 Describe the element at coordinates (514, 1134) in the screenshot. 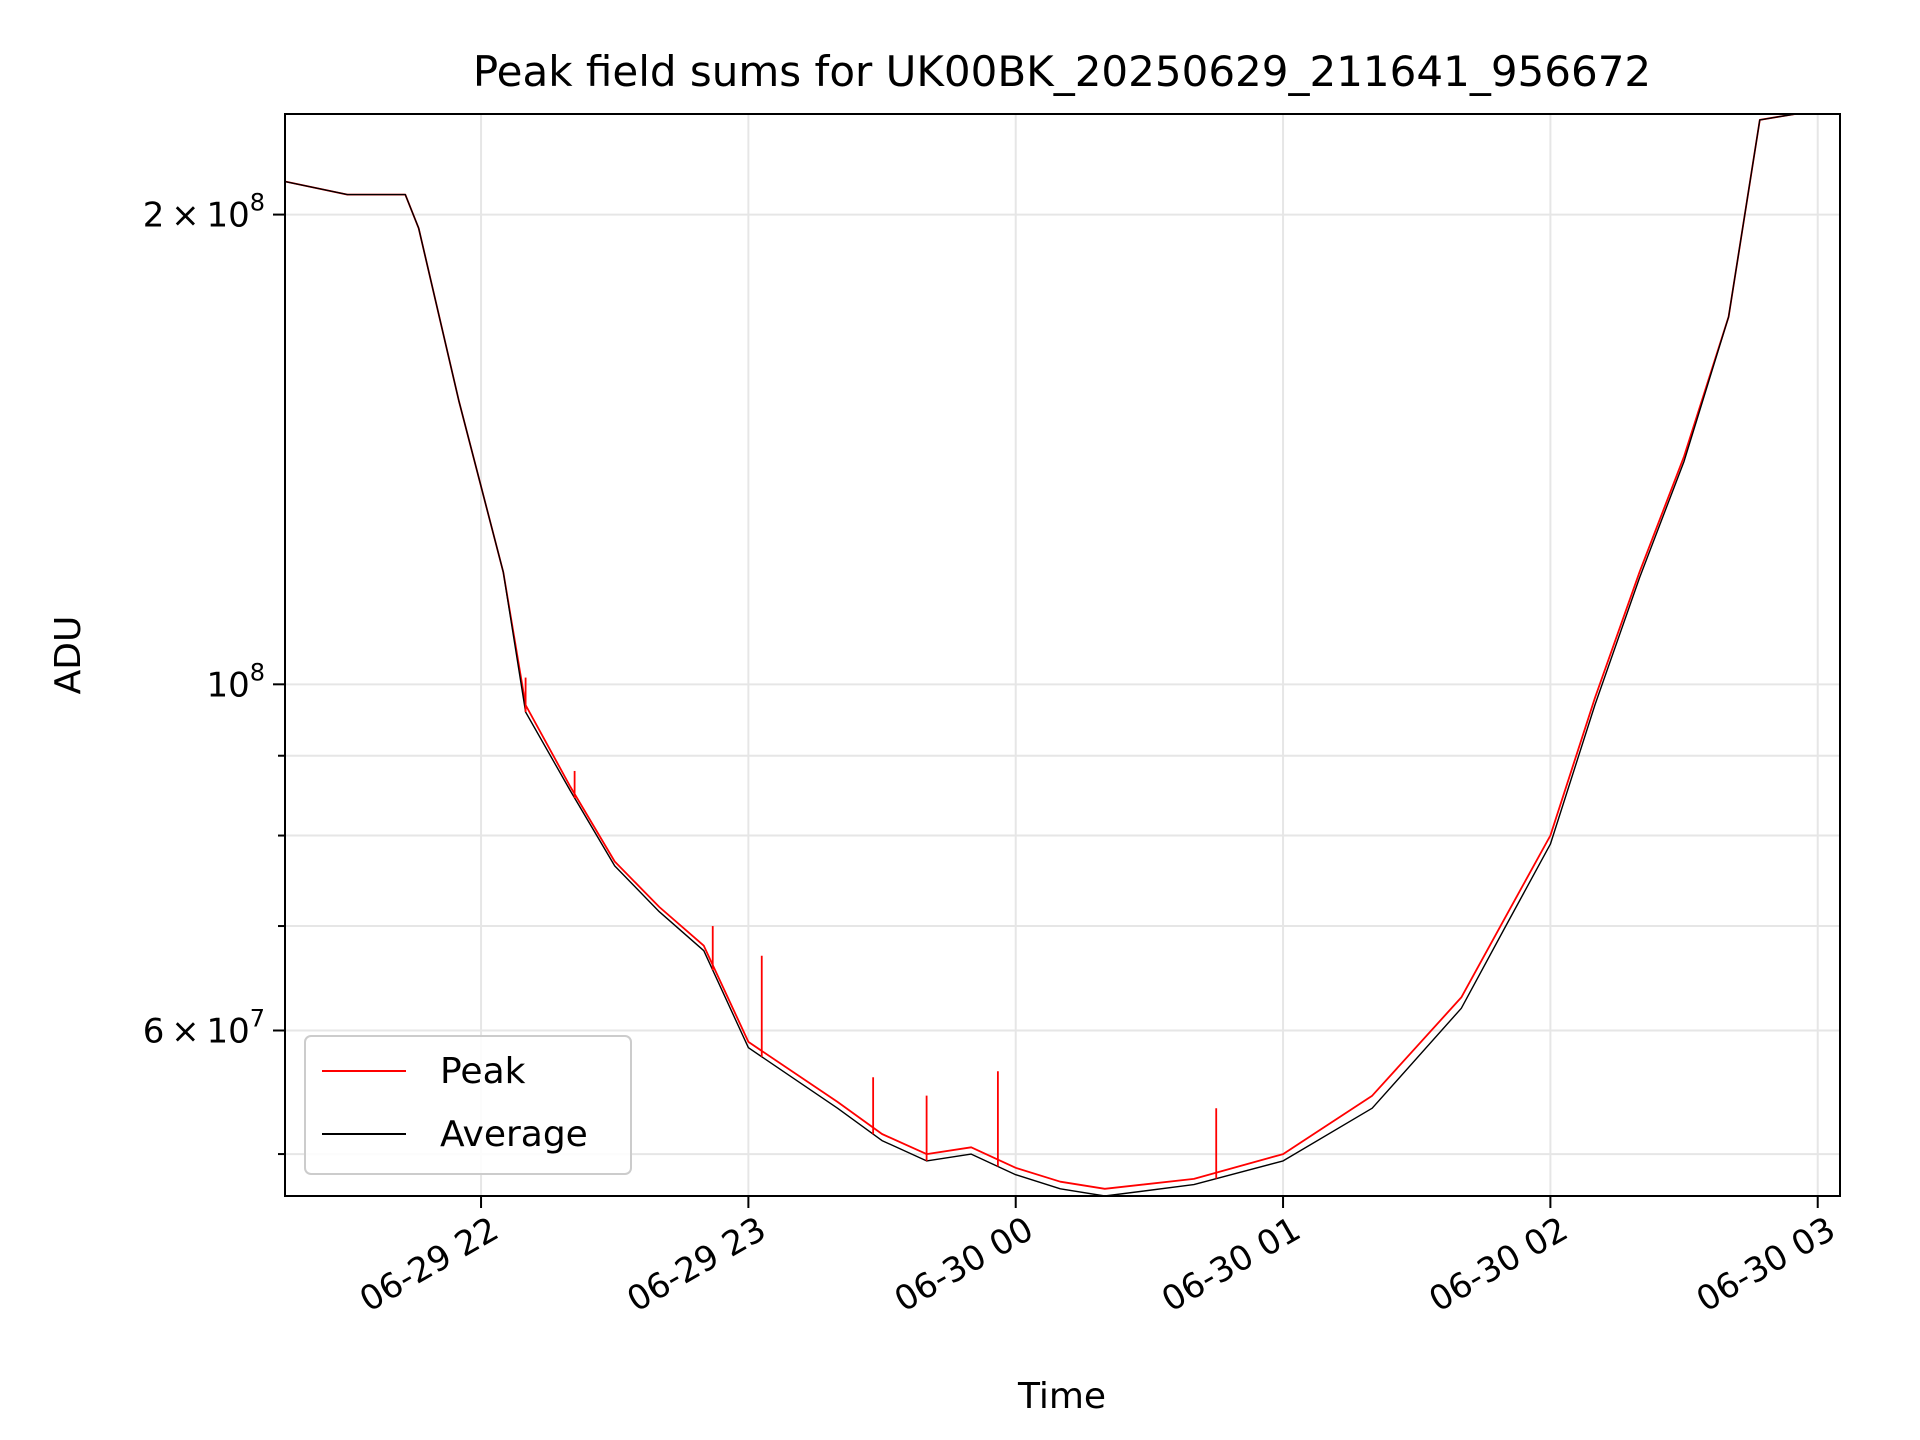

I see `legend-average-label: Average` at that location.